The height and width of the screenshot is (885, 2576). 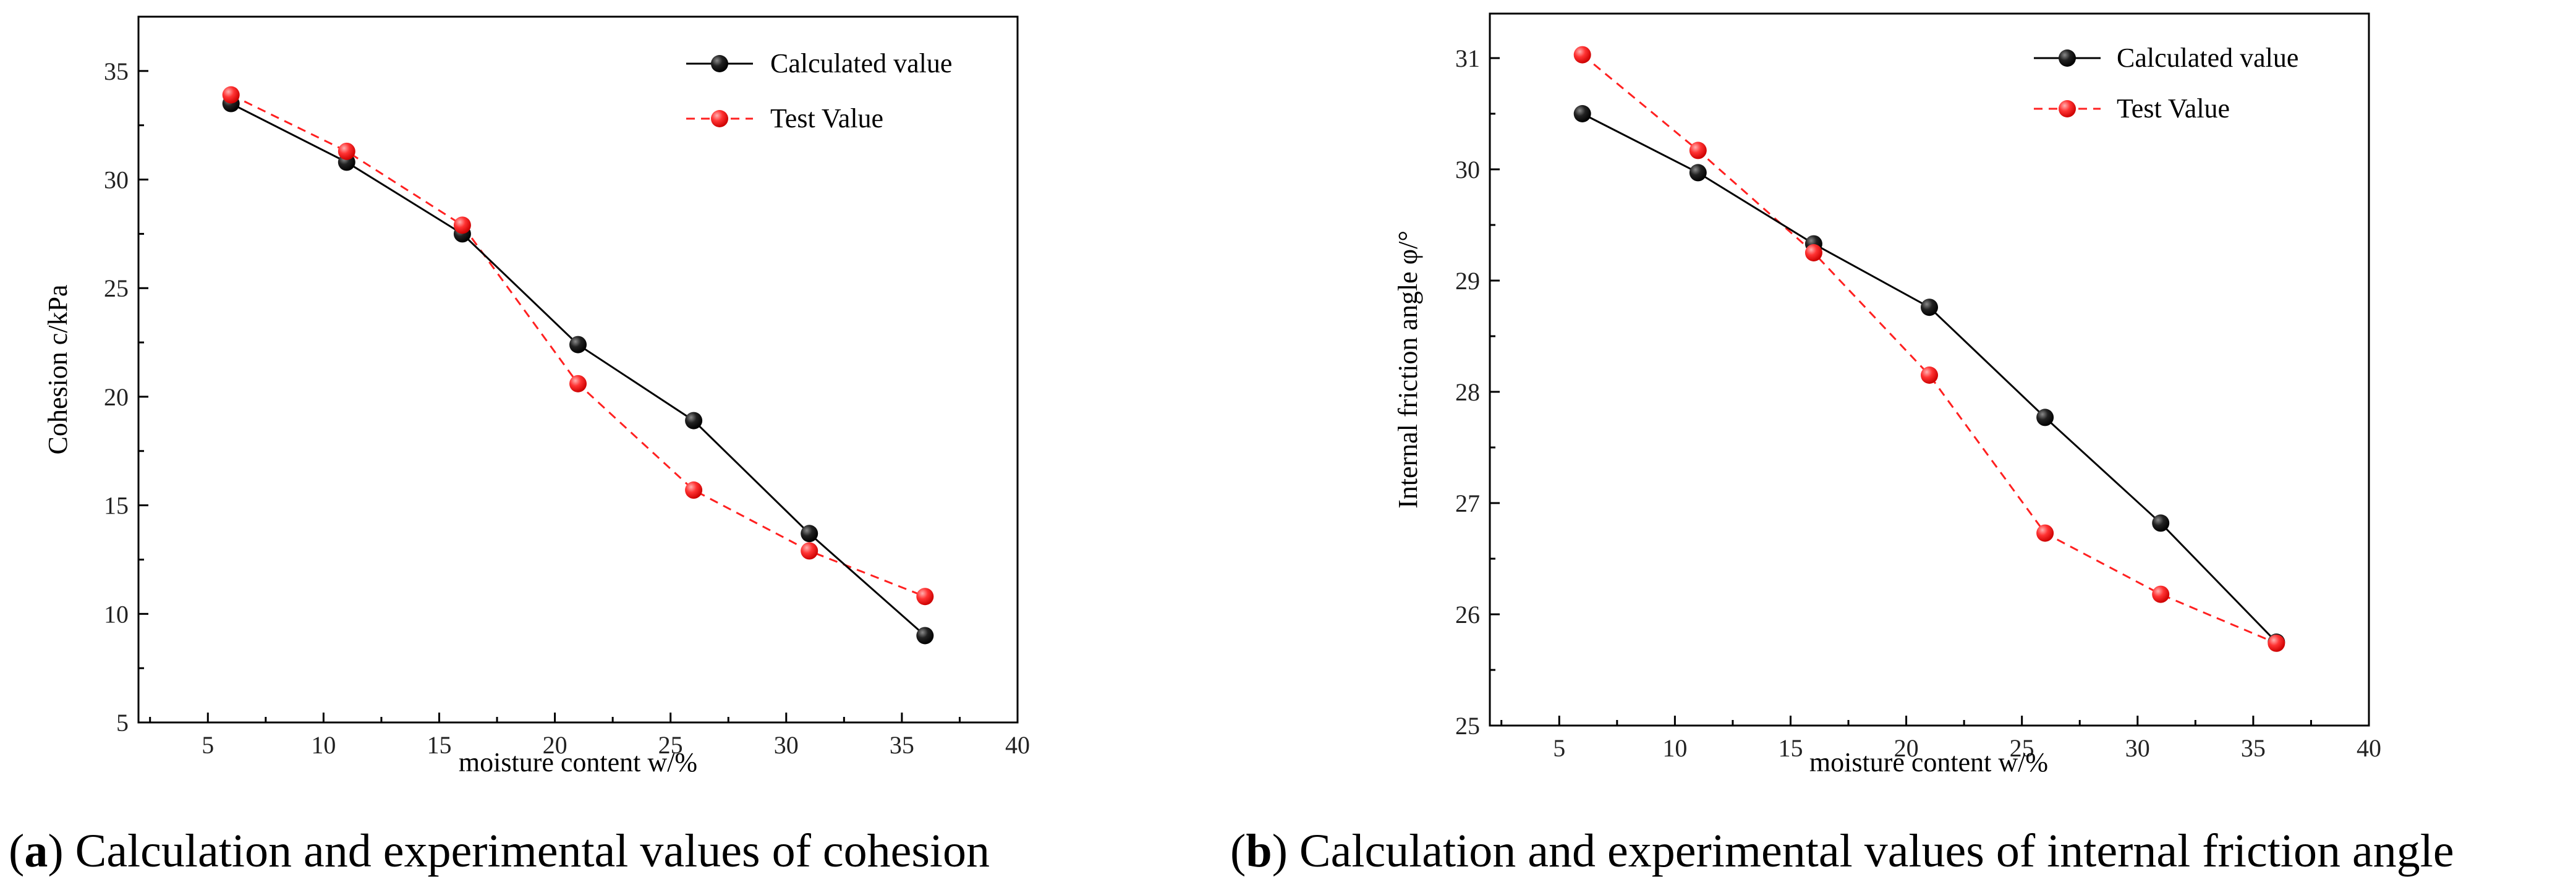 What do you see at coordinates (116, 614) in the screenshot?
I see `y-tick-label: 10` at bounding box center [116, 614].